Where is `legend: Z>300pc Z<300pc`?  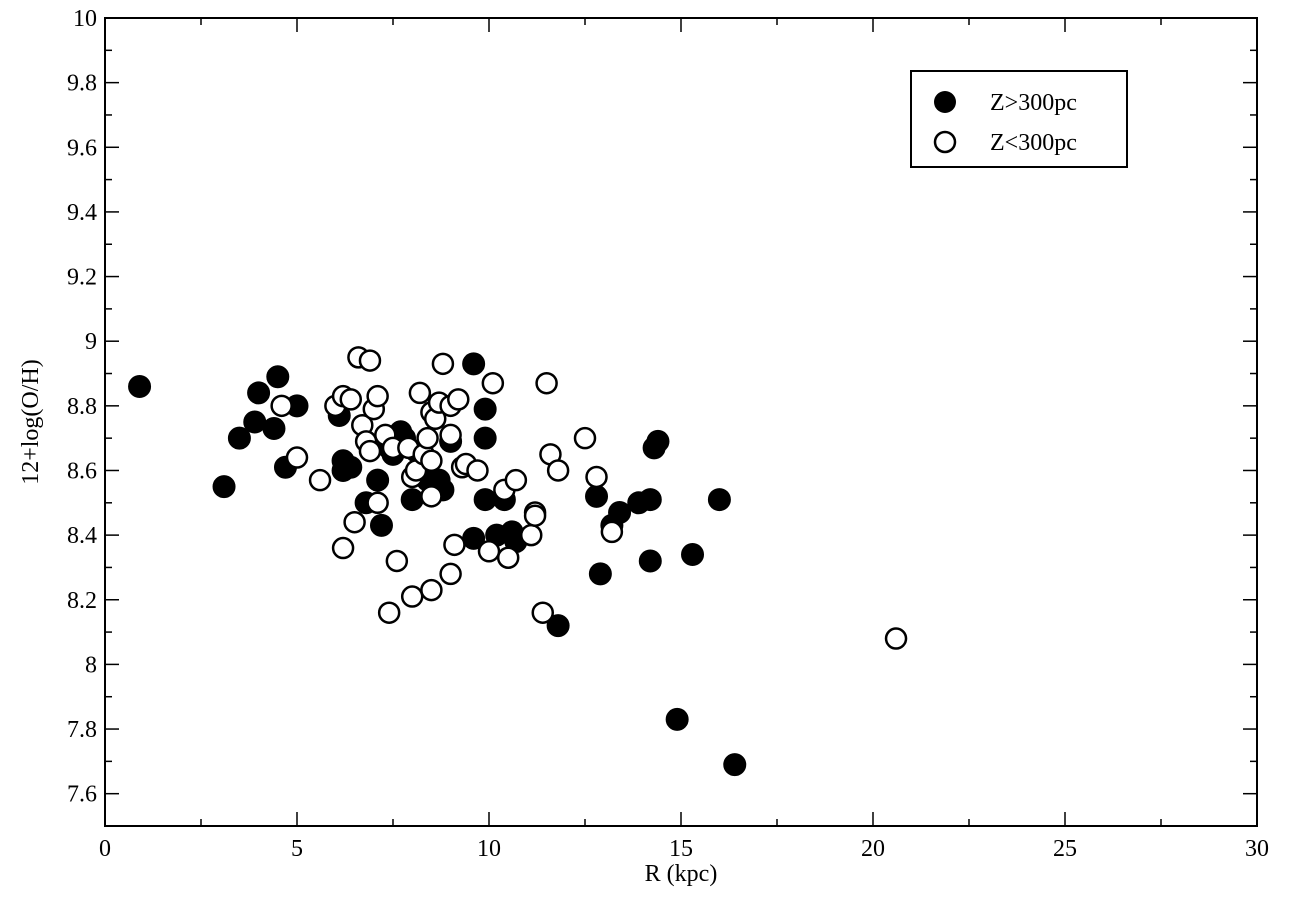 legend: Z>300pc Z<300pc is located at coordinates (1019, 119).